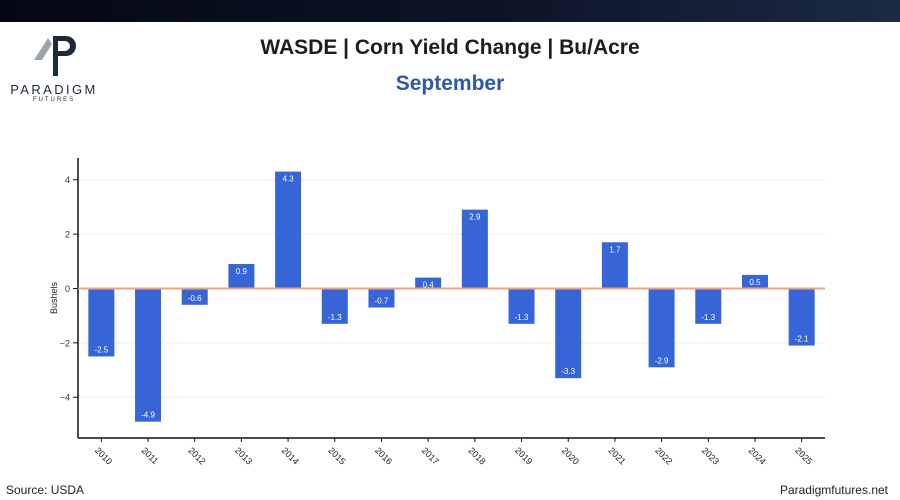  Describe the element at coordinates (475, 217) in the screenshot. I see `data-label: 2.9` at that location.